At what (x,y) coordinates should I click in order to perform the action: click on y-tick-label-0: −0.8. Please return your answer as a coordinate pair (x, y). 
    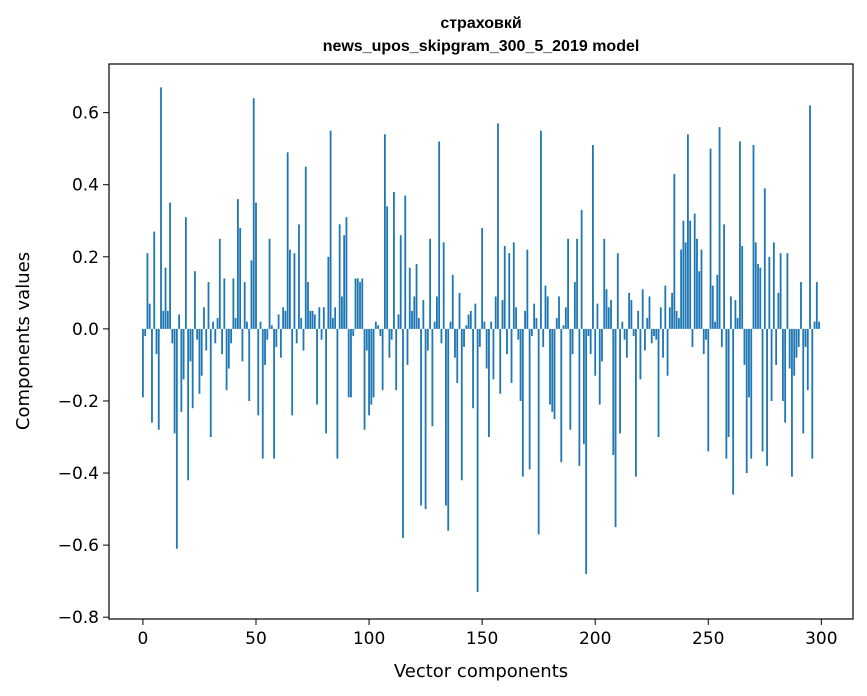
    Looking at the image, I should click on (78, 618).